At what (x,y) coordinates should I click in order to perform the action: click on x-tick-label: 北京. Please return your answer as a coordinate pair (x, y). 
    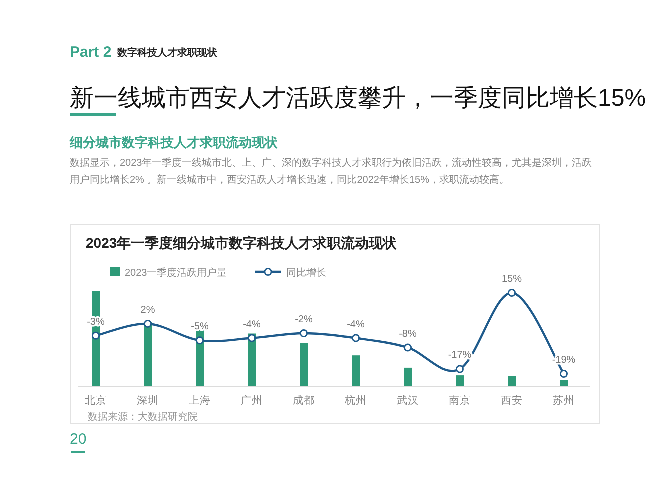
    Looking at the image, I should click on (96, 400).